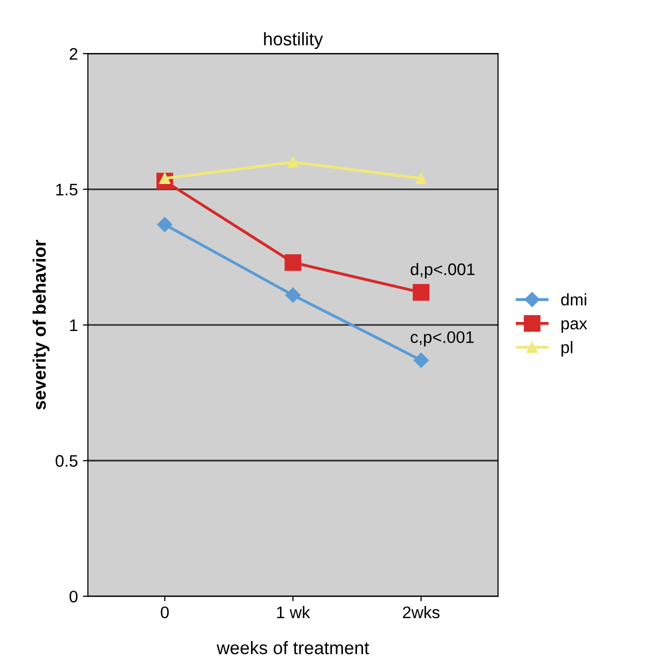  I want to click on x-tick-label: 1 wk, so click(293, 612).